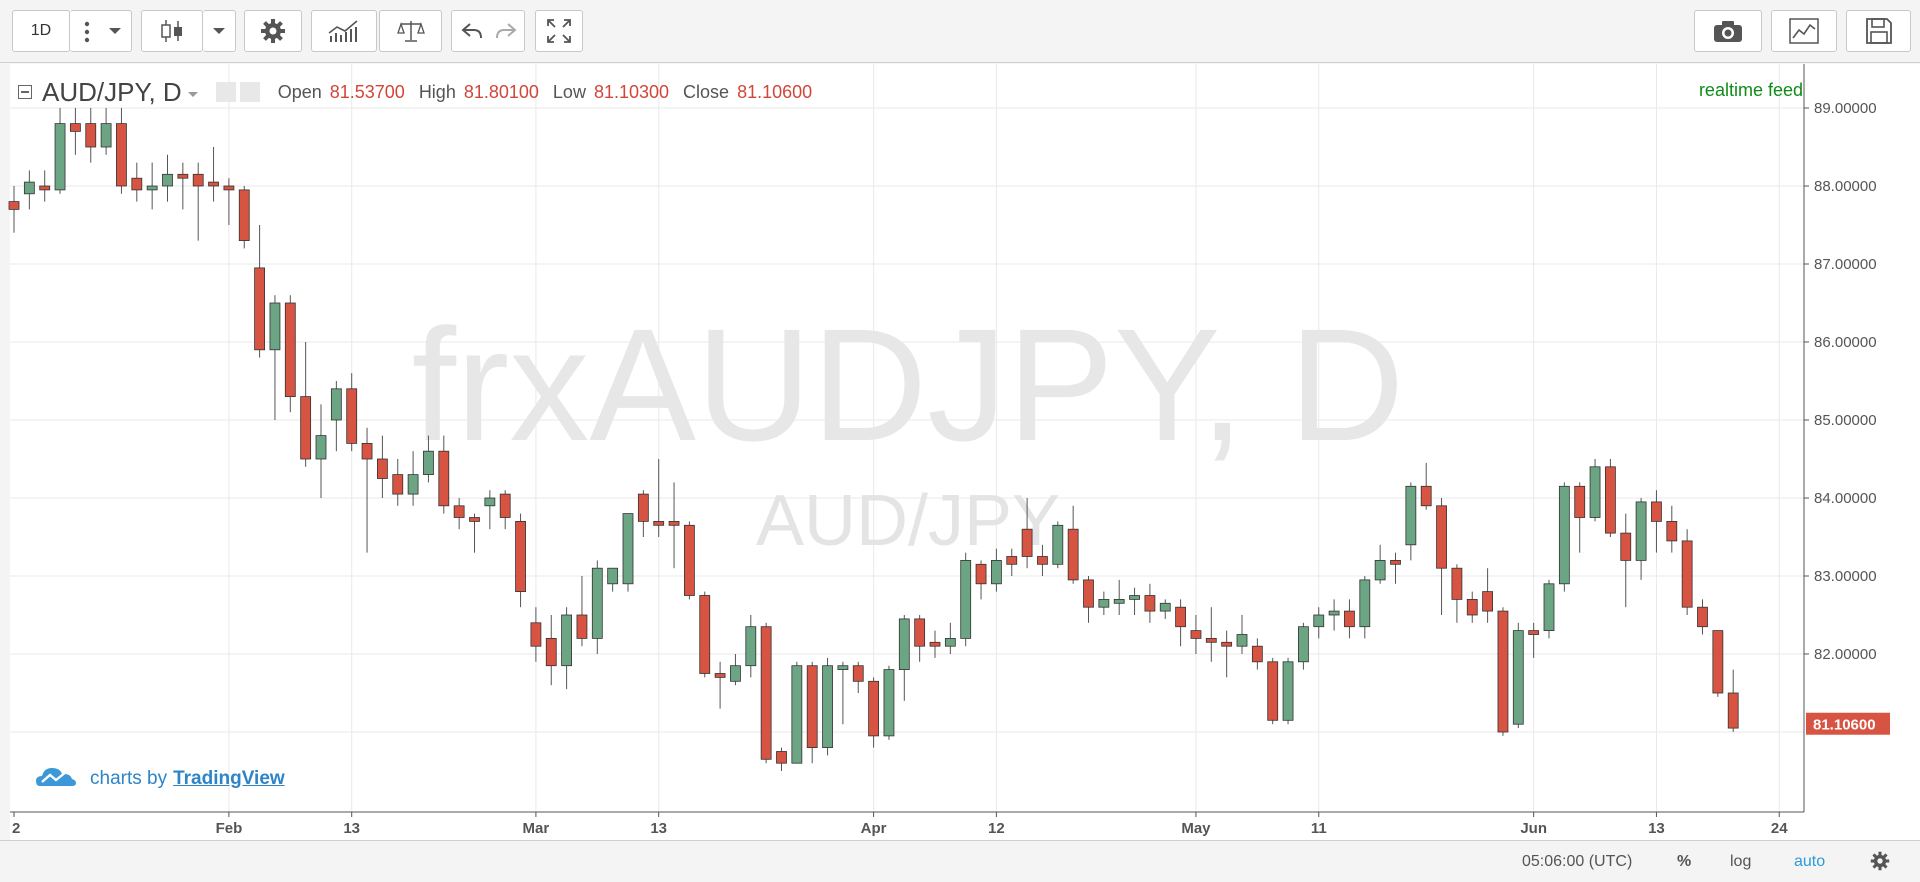 The image size is (1920, 882). What do you see at coordinates (25, 92) in the screenshot?
I see `collapse-legend-icon` at bounding box center [25, 92].